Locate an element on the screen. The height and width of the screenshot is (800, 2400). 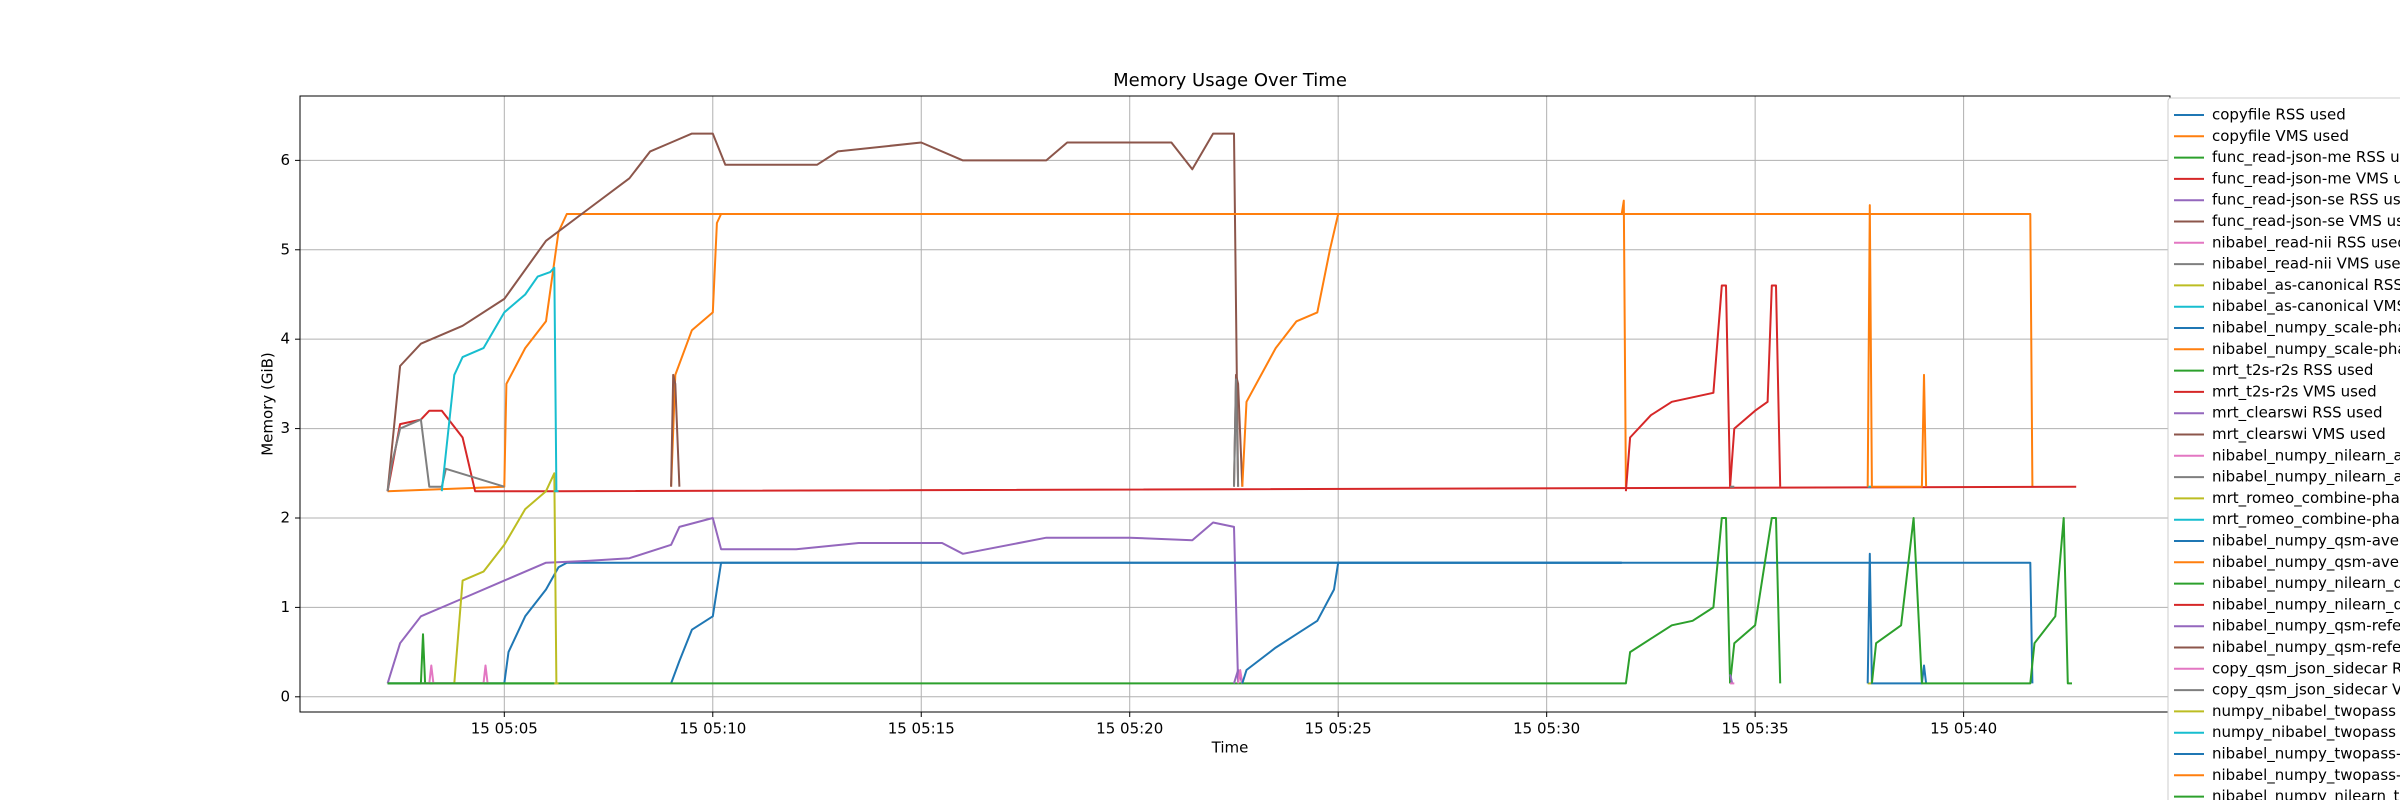
legend-label: func_read-json-se VMS use is located at coordinates (2306, 221).